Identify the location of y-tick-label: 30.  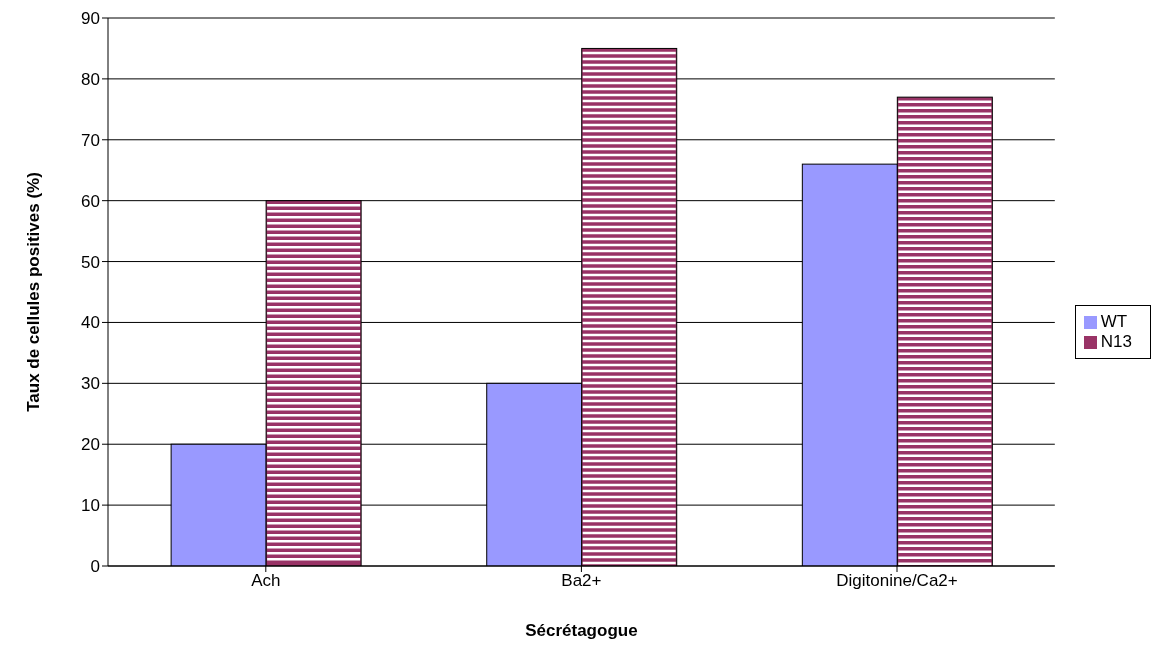
(90, 384).